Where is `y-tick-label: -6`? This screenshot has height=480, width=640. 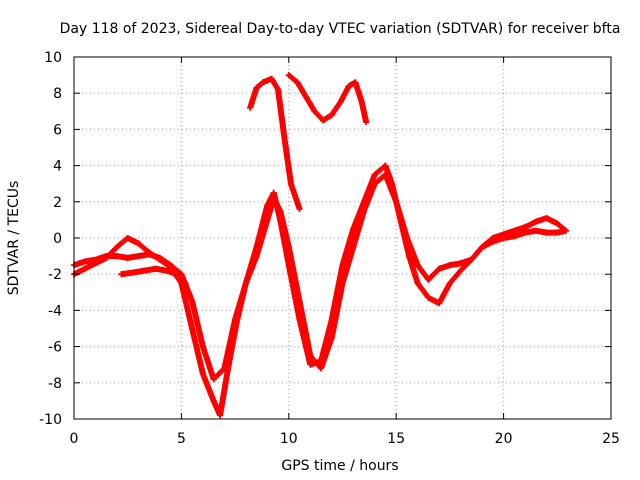
y-tick-label: -6 is located at coordinates (55, 348).